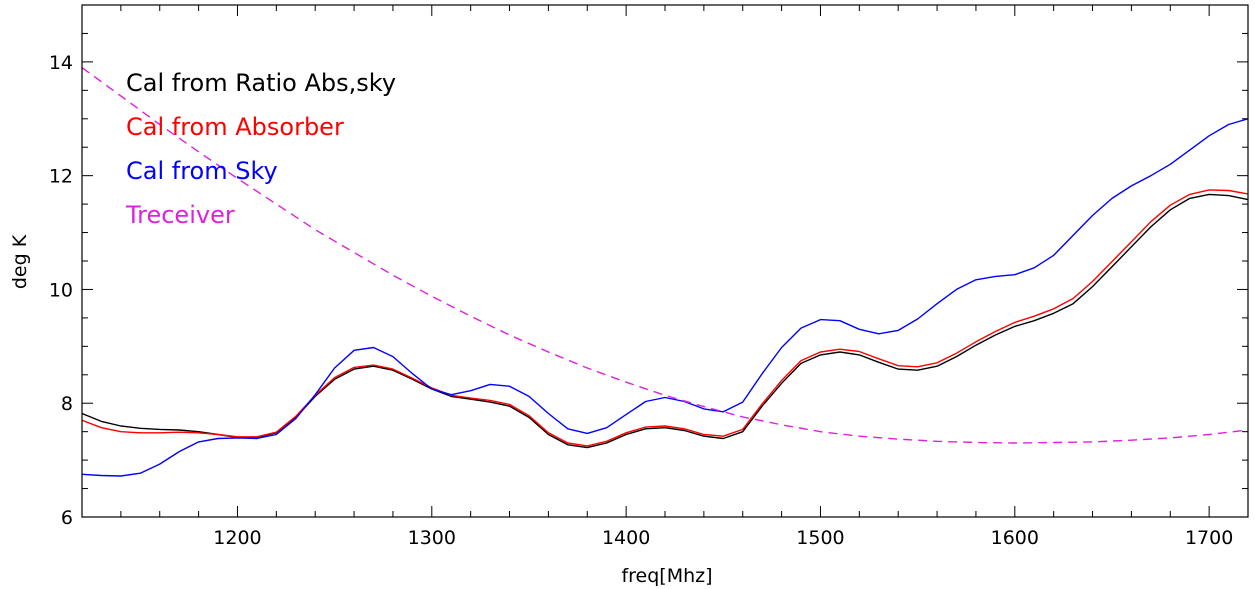  What do you see at coordinates (432, 538) in the screenshot?
I see `x-tick-label: 1300` at bounding box center [432, 538].